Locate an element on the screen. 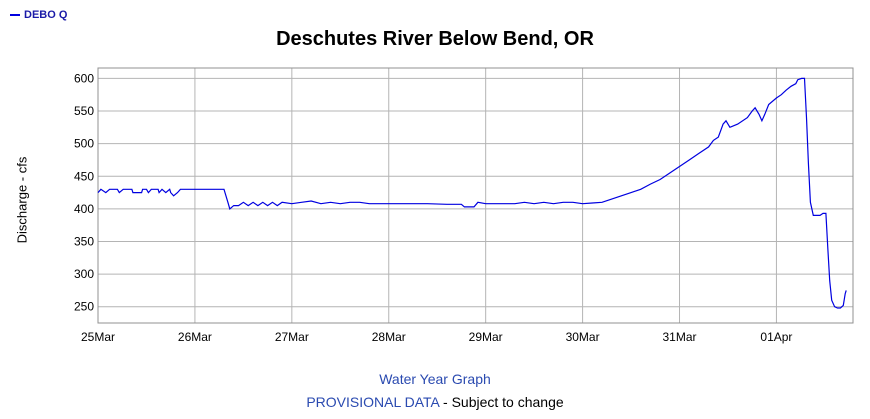 The height and width of the screenshot is (419, 870). legend: DEBO Q is located at coordinates (38, 15).